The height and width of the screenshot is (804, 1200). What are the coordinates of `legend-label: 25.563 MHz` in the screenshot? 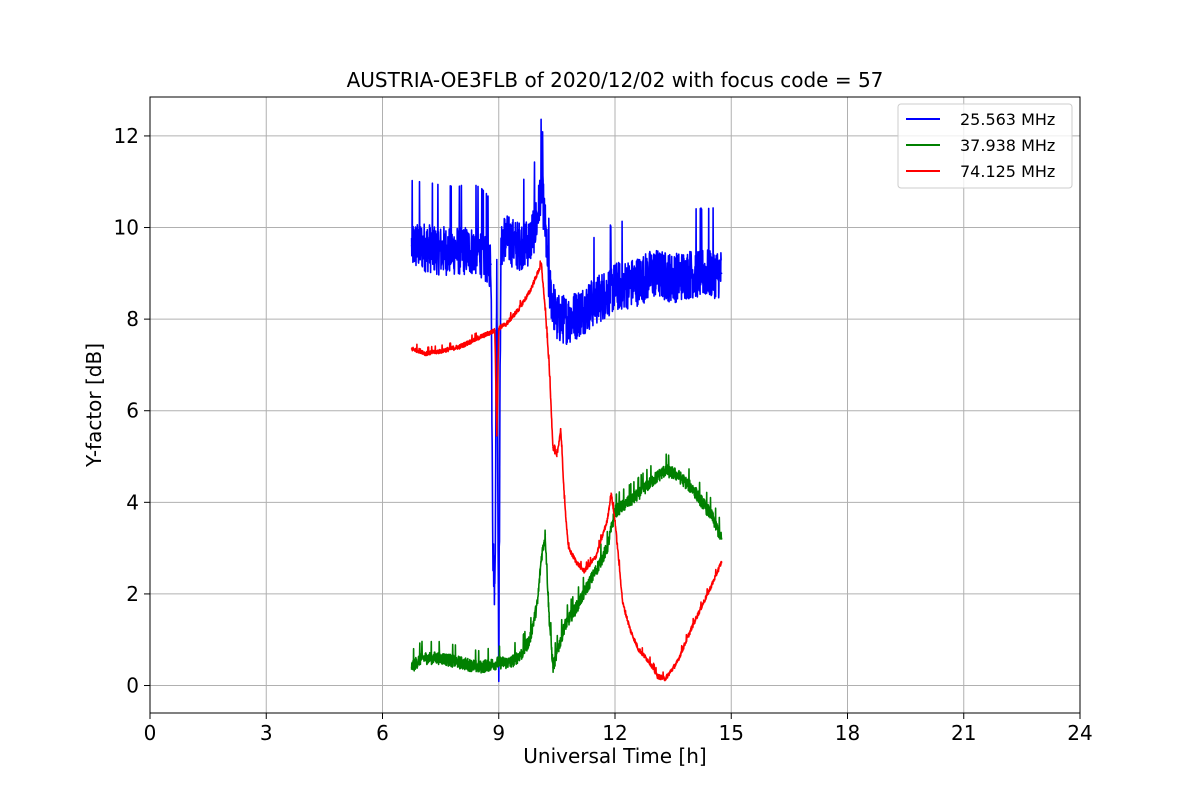 It's located at (1007, 119).